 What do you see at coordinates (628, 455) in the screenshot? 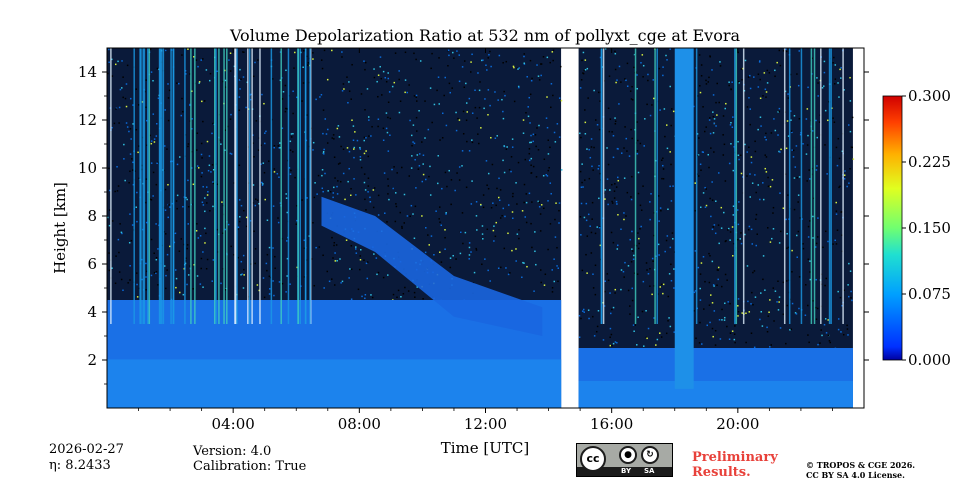
I see `cc-by-person-icon: ●` at bounding box center [628, 455].